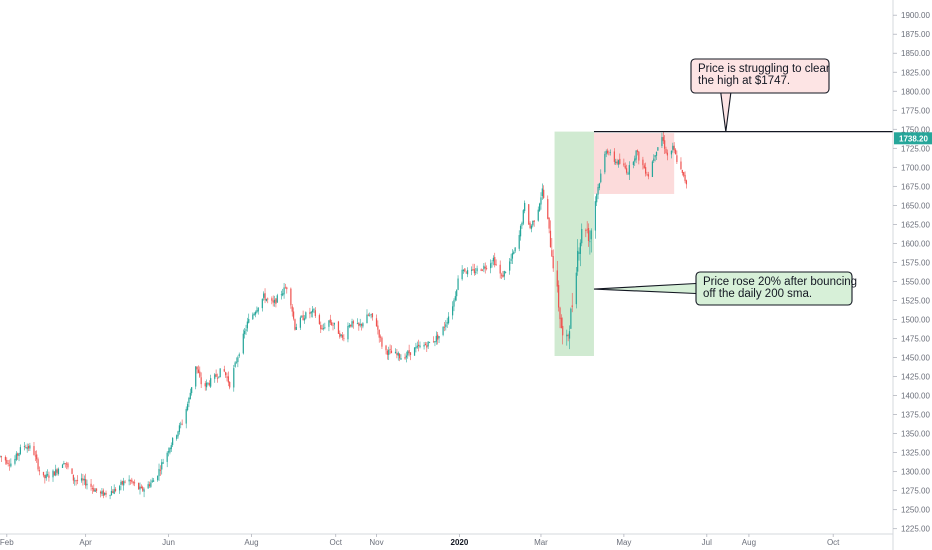  What do you see at coordinates (915, 529) in the screenshot?
I see `price-tick-label: 1225.00` at bounding box center [915, 529].